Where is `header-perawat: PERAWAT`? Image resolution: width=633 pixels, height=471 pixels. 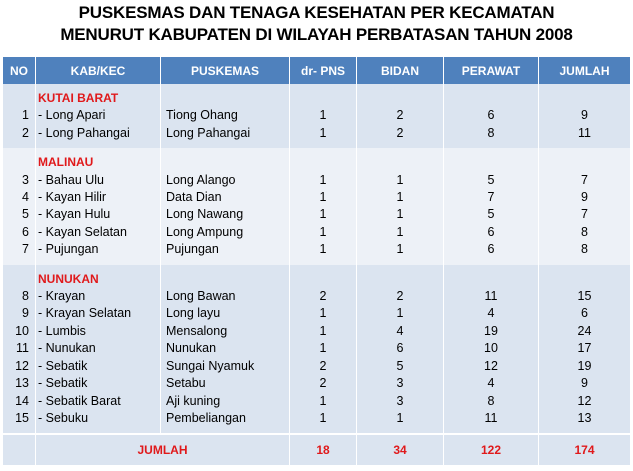
header-perawat: PERAWAT is located at coordinates (491, 70).